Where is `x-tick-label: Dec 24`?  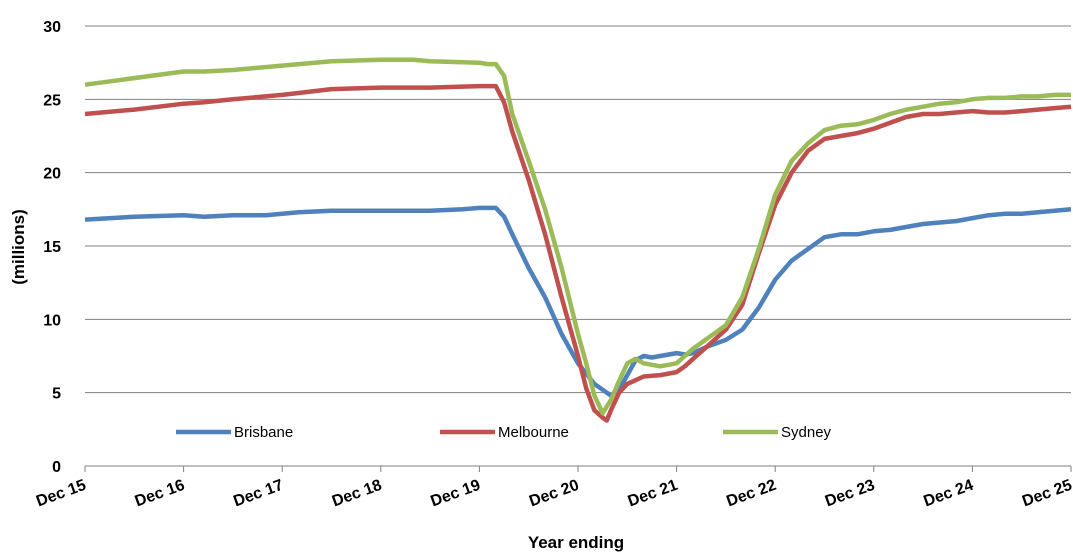 x-tick-label: Dec 24 is located at coordinates (948, 494).